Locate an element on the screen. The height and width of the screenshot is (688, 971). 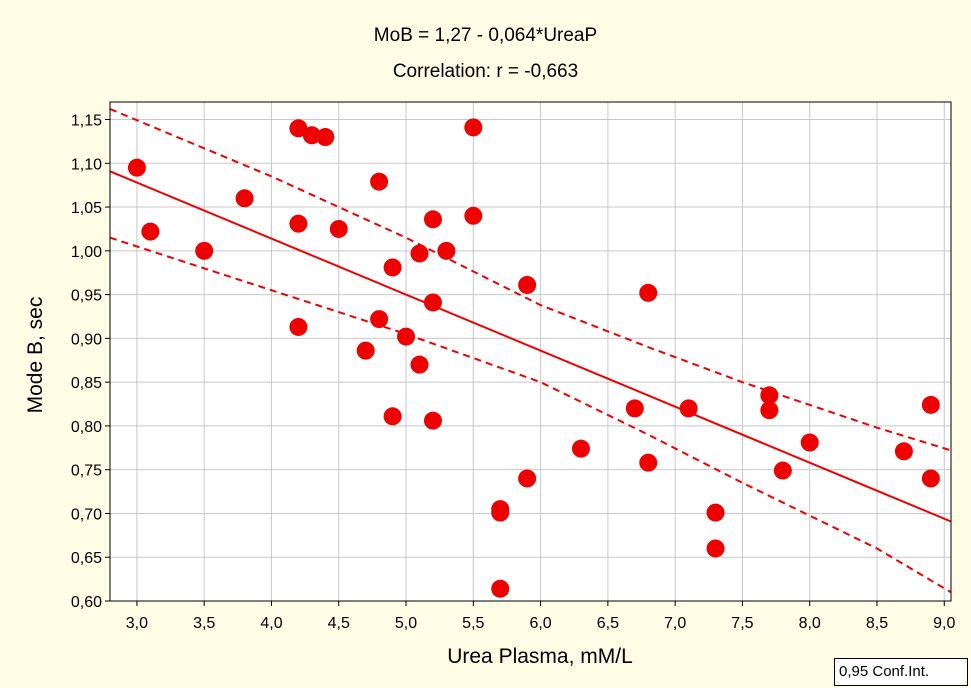
x-tick-label: 3,0 is located at coordinates (137, 623).